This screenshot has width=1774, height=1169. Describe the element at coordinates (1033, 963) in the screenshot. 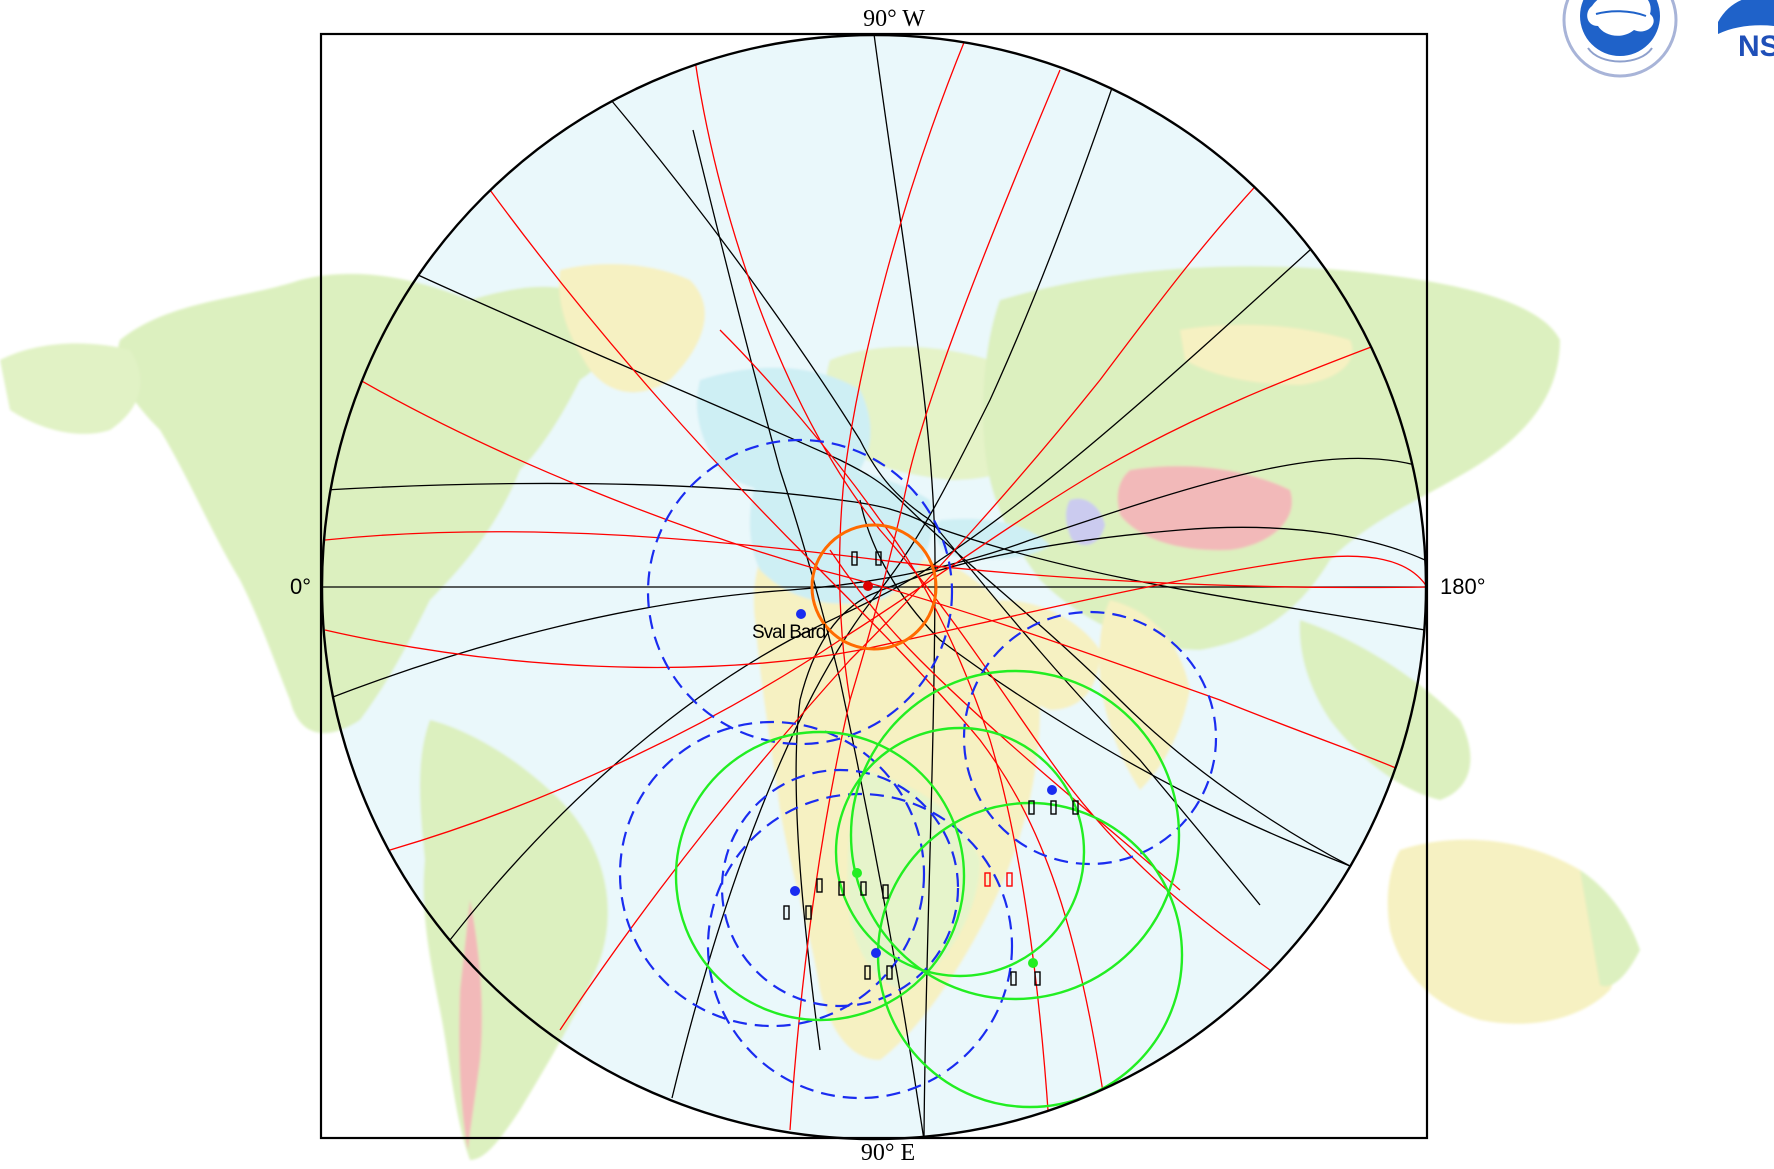

I see `marker-south-east` at that location.